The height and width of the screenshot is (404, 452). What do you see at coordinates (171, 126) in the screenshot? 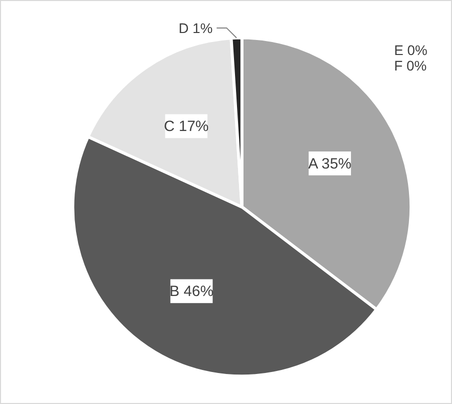
I see `slice-label: C` at bounding box center [171, 126].